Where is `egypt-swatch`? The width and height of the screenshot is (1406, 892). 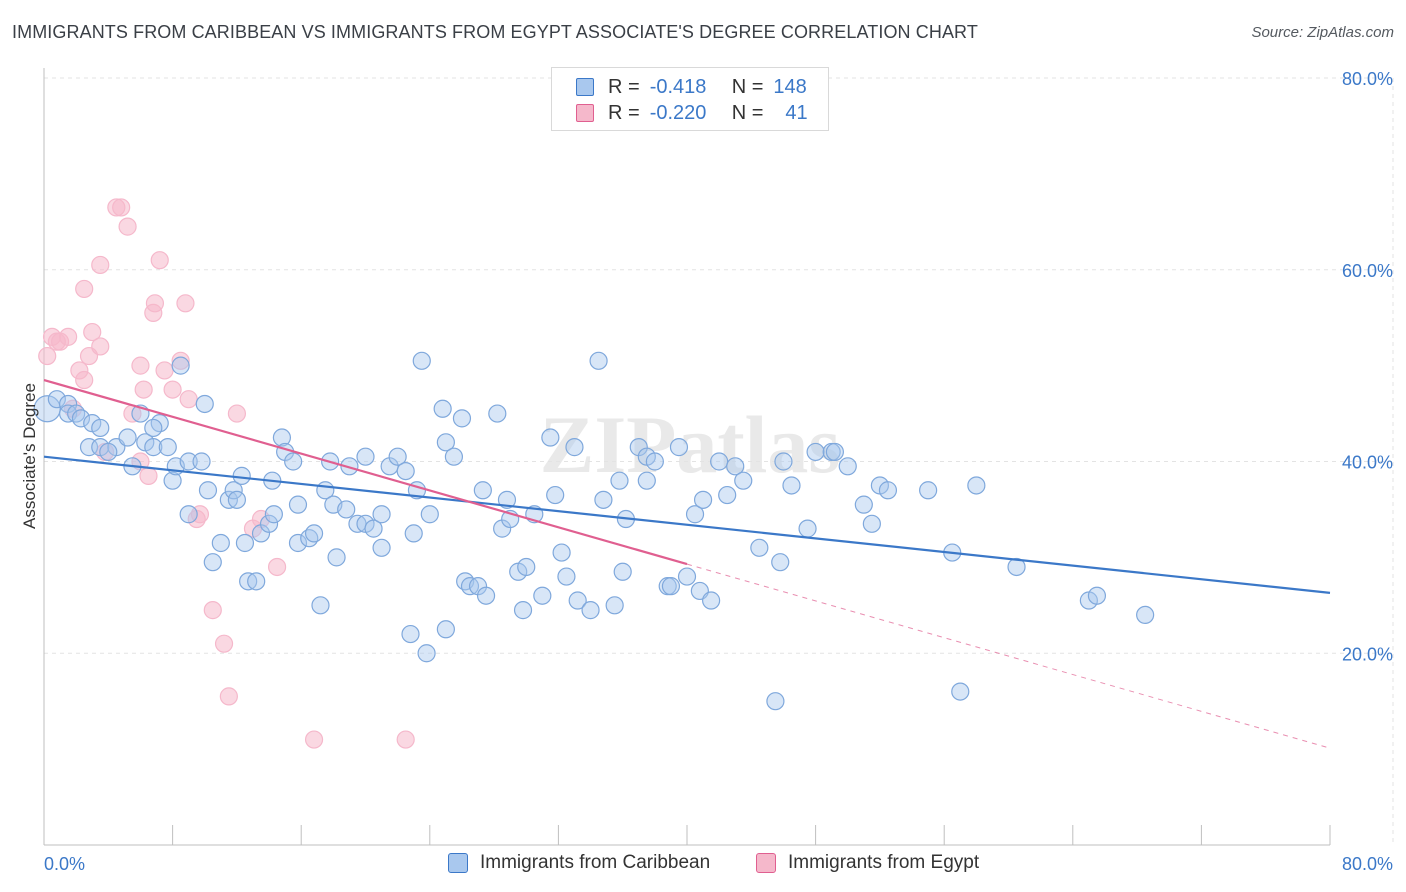 egypt-swatch is located at coordinates (585, 113).